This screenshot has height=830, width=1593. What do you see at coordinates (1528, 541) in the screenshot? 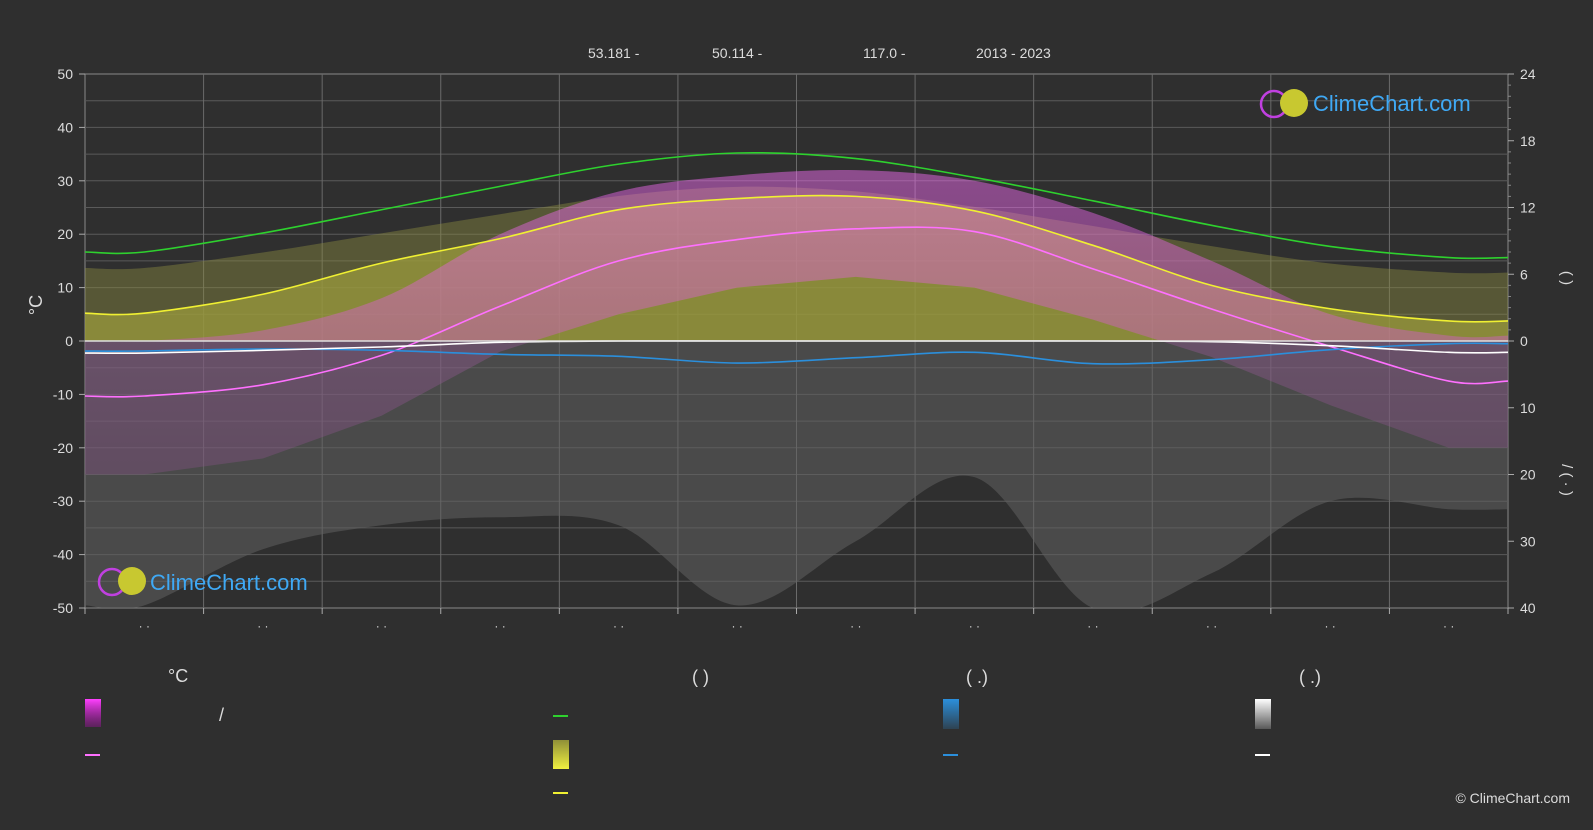
I see `right-lower-tick-label: 30` at bounding box center [1528, 541].